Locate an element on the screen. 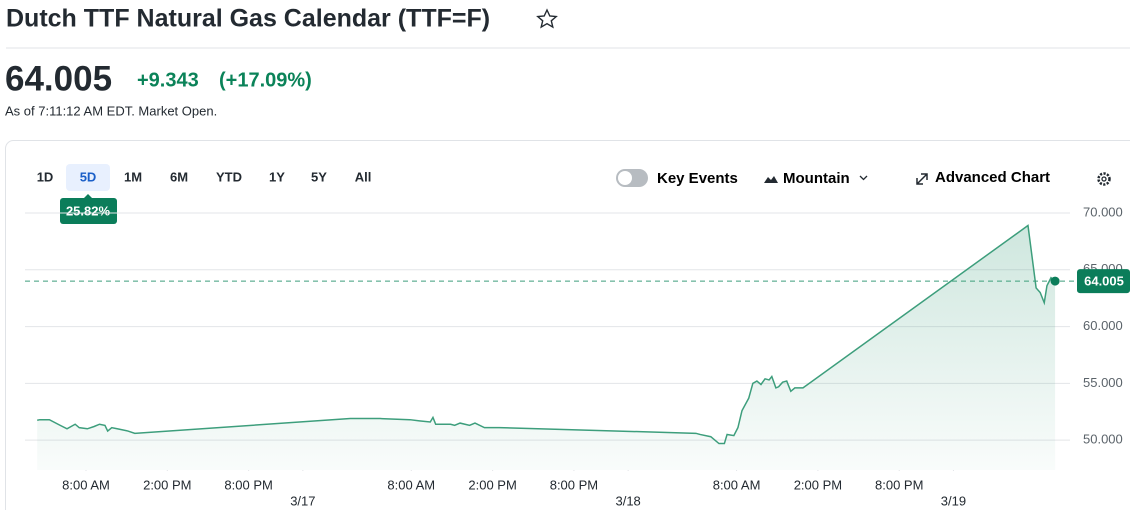 The image size is (1130, 510). range-selected-bg is located at coordinates (88, 177).